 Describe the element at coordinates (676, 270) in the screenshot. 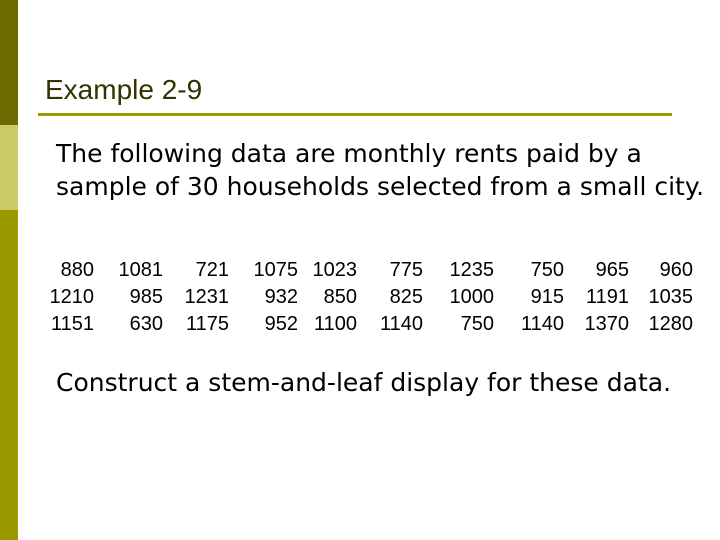

I see `rent-value: 960` at that location.